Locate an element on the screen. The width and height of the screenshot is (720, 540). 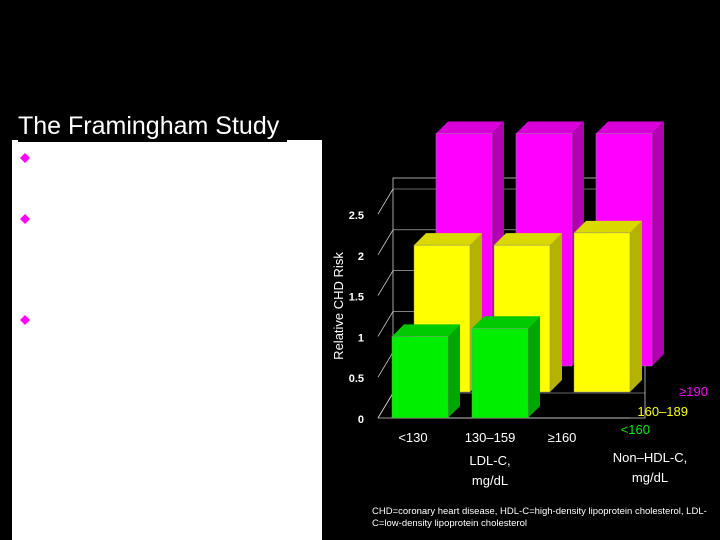
y-tick-label: 1.5 is located at coordinates (356, 298).